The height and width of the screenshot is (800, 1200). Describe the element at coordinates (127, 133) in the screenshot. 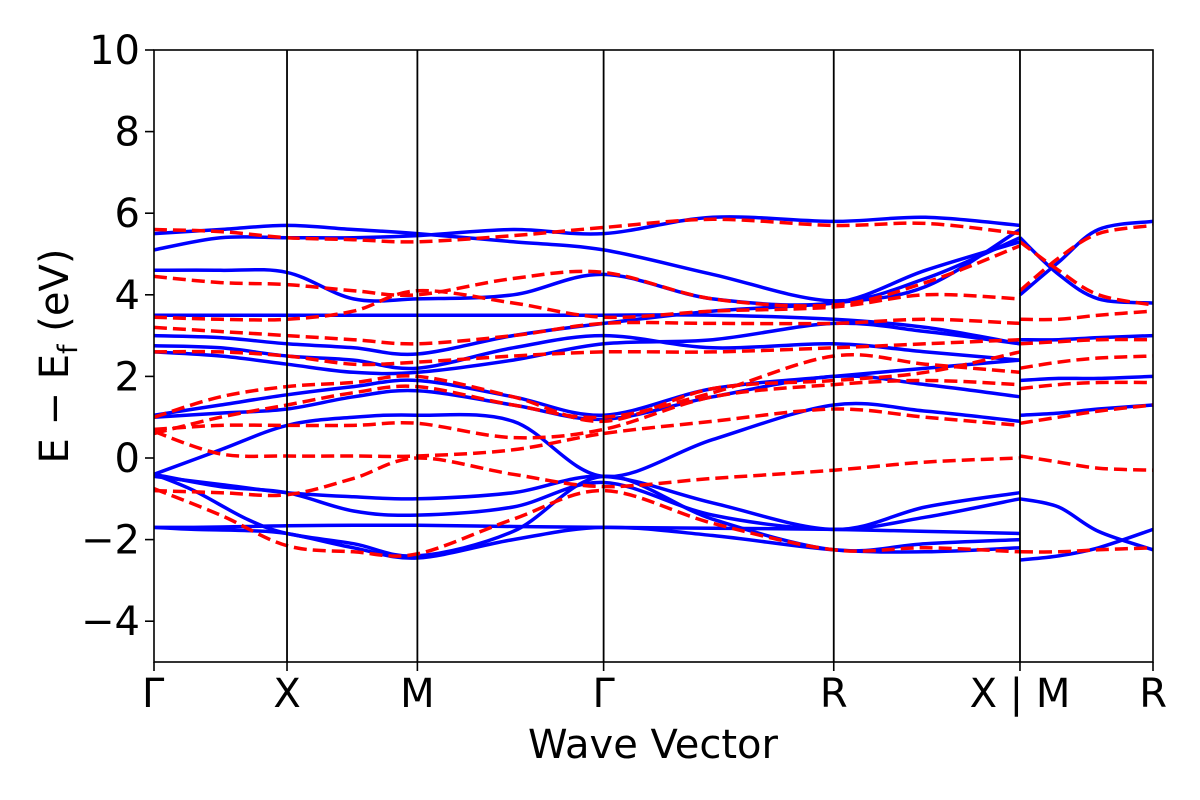

I see `y-tick-label: 8` at that location.